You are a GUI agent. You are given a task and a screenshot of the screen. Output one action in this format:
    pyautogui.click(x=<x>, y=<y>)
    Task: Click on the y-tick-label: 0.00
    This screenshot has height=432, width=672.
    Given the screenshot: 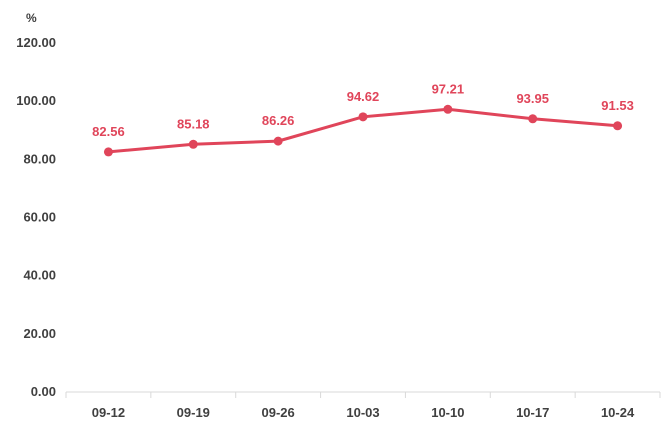 What is the action you would take?
    pyautogui.click(x=43, y=391)
    